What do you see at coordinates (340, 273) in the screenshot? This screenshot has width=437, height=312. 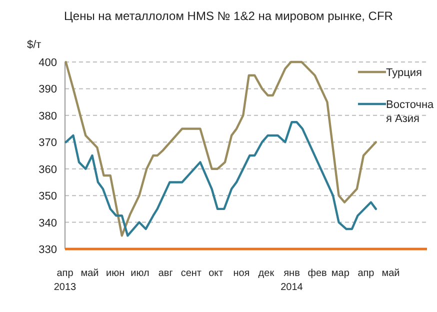 I see `x-tick-label: мар` at bounding box center [340, 273].